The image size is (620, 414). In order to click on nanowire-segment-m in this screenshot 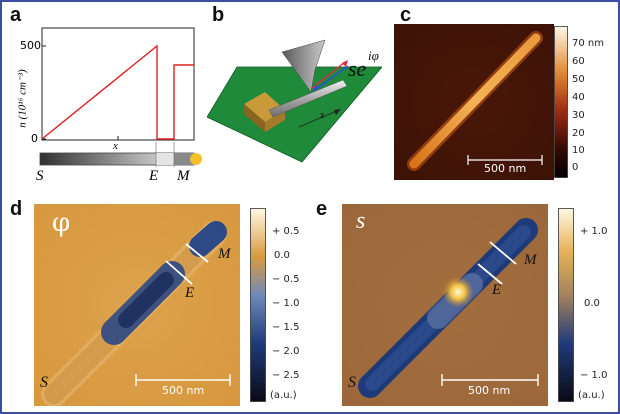, I will do `click(184, 159)`.